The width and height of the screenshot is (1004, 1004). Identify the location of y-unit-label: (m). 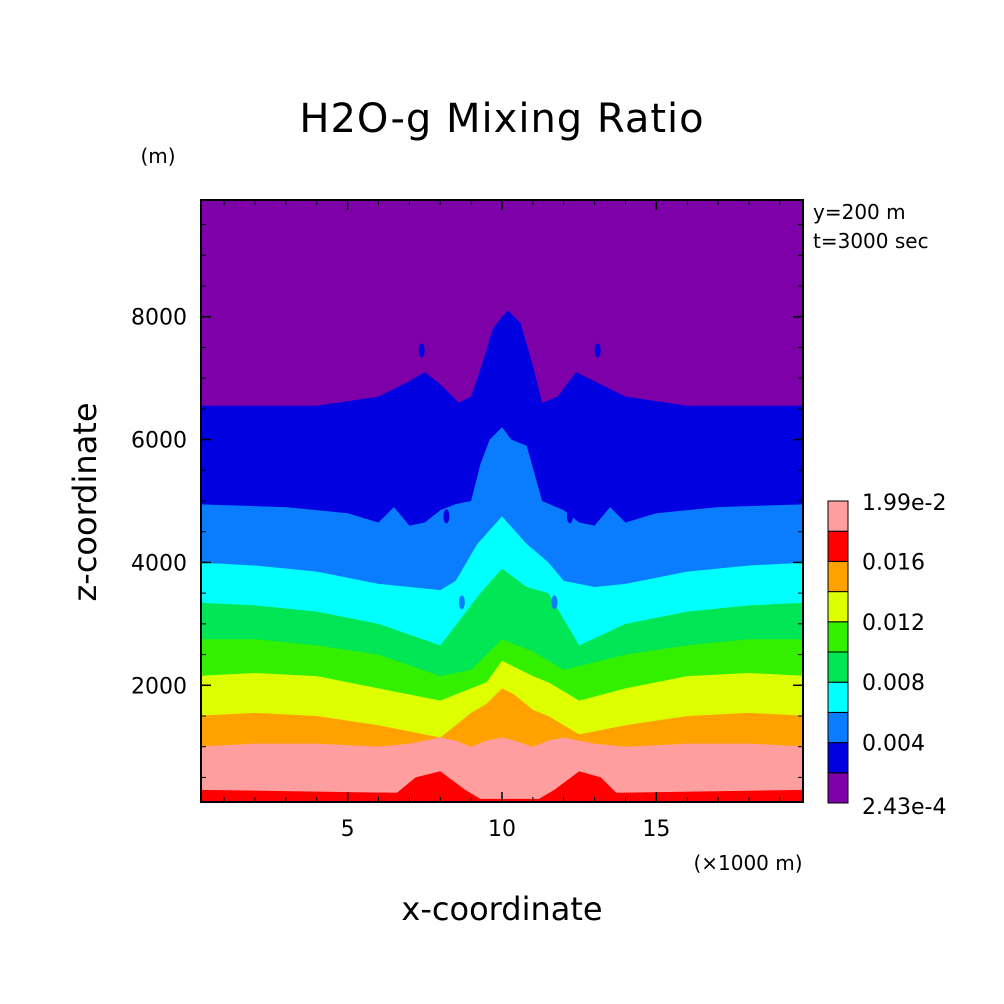
(157, 156).